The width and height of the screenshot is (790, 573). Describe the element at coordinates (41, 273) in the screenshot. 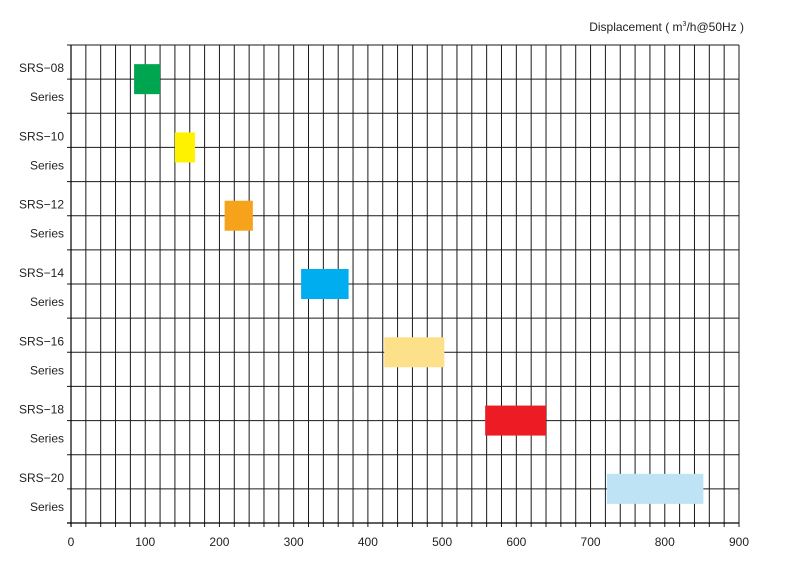

I see `category-label-name: SRS−14` at that location.